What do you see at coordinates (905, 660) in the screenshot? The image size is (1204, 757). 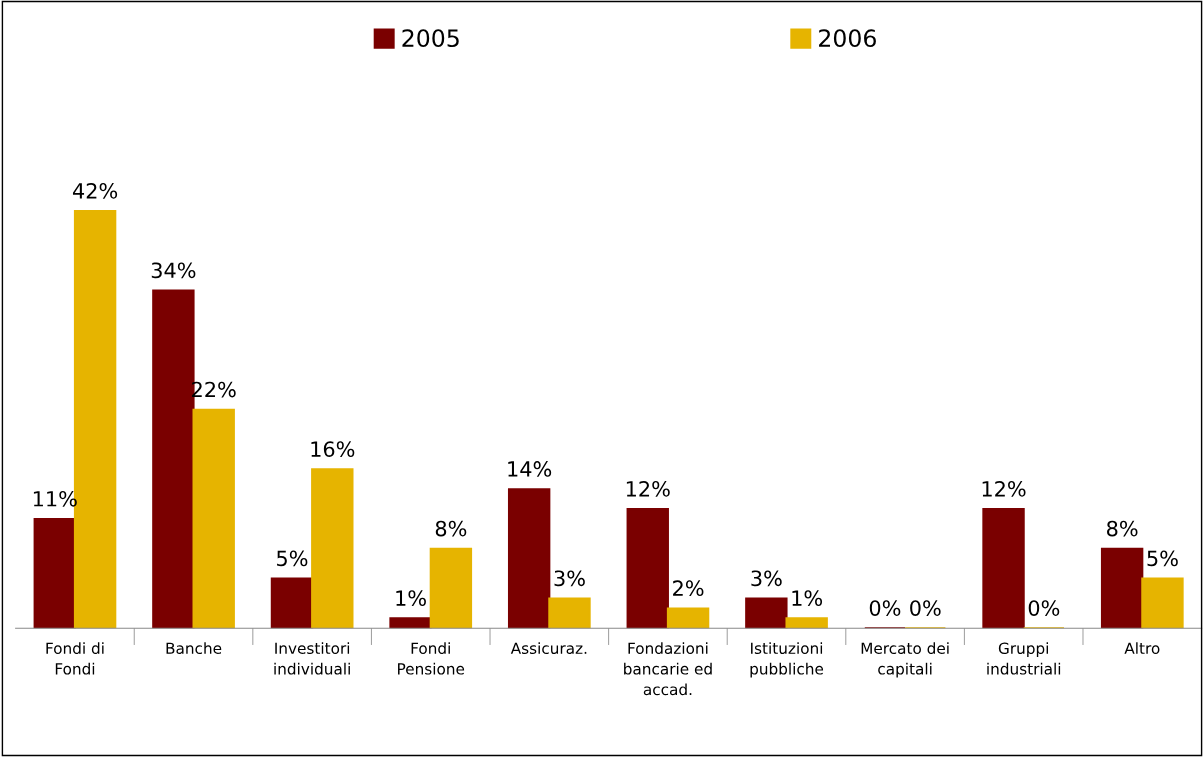 I see `x-tick-label: Mercato dei capitali` at bounding box center [905, 660].